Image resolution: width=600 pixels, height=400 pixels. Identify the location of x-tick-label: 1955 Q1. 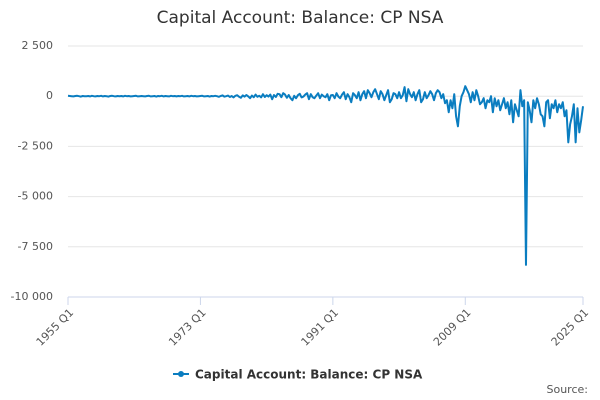
(55, 327).